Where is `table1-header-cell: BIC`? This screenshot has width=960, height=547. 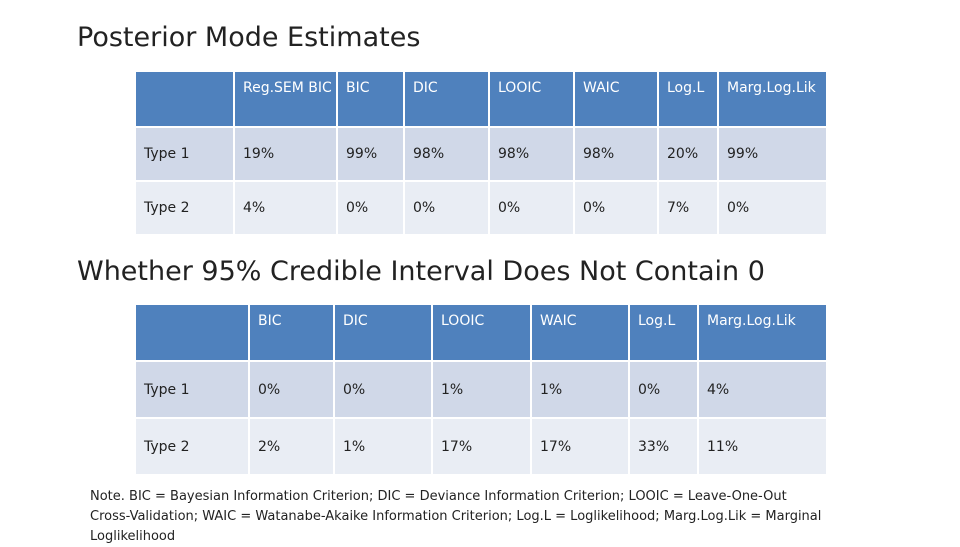
table1-header-cell: BIC is located at coordinates (370, 99).